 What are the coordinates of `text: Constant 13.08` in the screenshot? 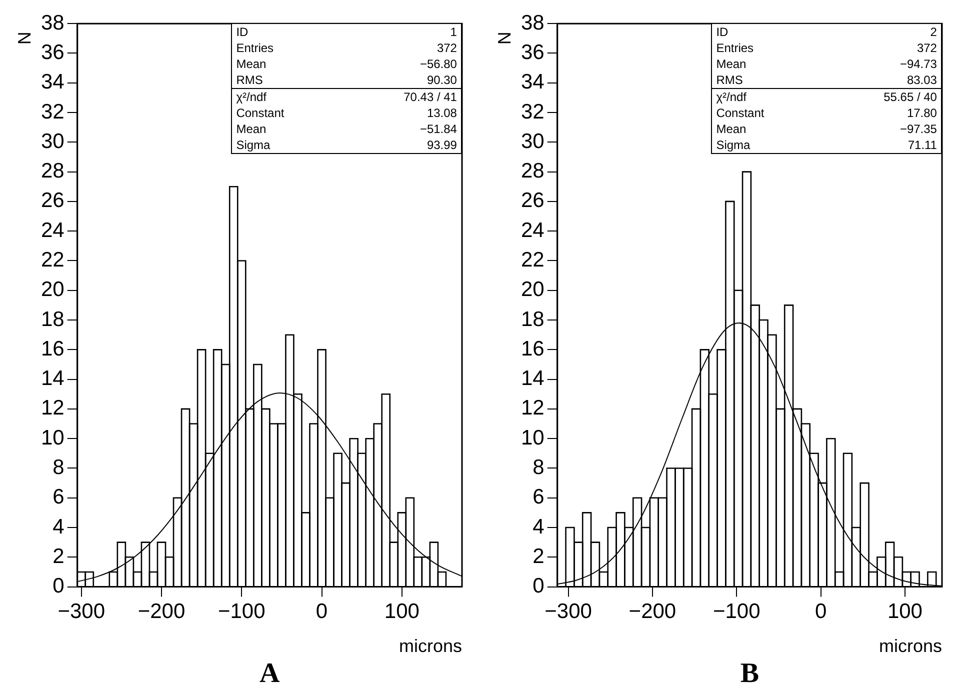 It's located at (346, 113).